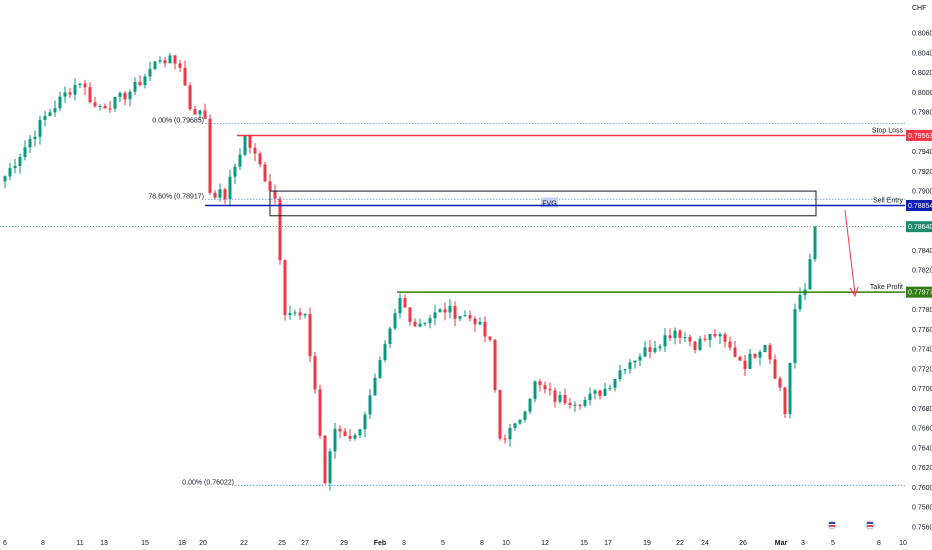  I want to click on target-arrow, so click(850, 252).